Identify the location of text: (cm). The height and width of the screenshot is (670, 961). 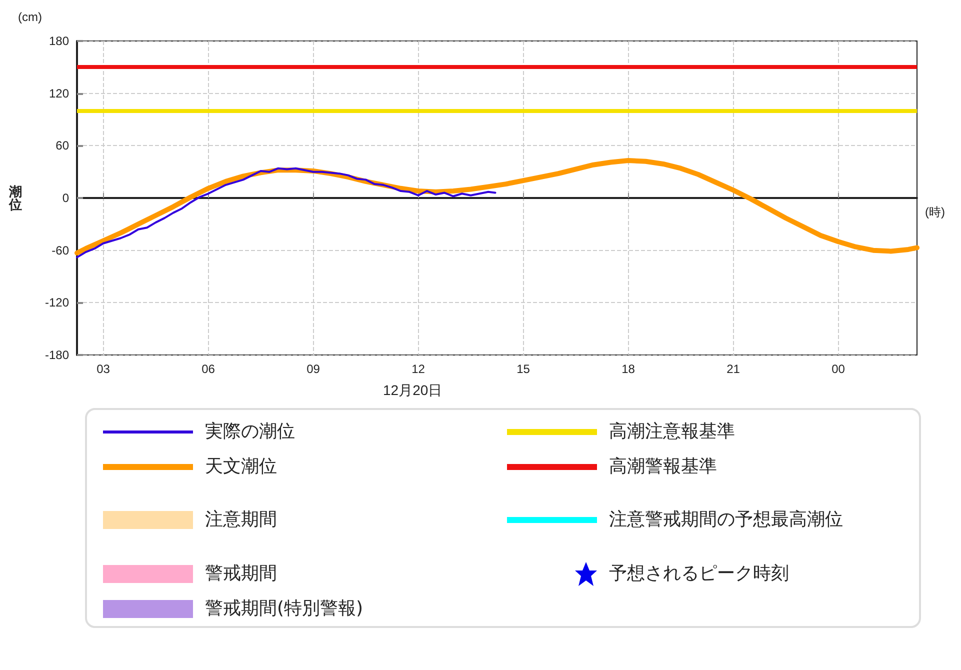
(30, 17).